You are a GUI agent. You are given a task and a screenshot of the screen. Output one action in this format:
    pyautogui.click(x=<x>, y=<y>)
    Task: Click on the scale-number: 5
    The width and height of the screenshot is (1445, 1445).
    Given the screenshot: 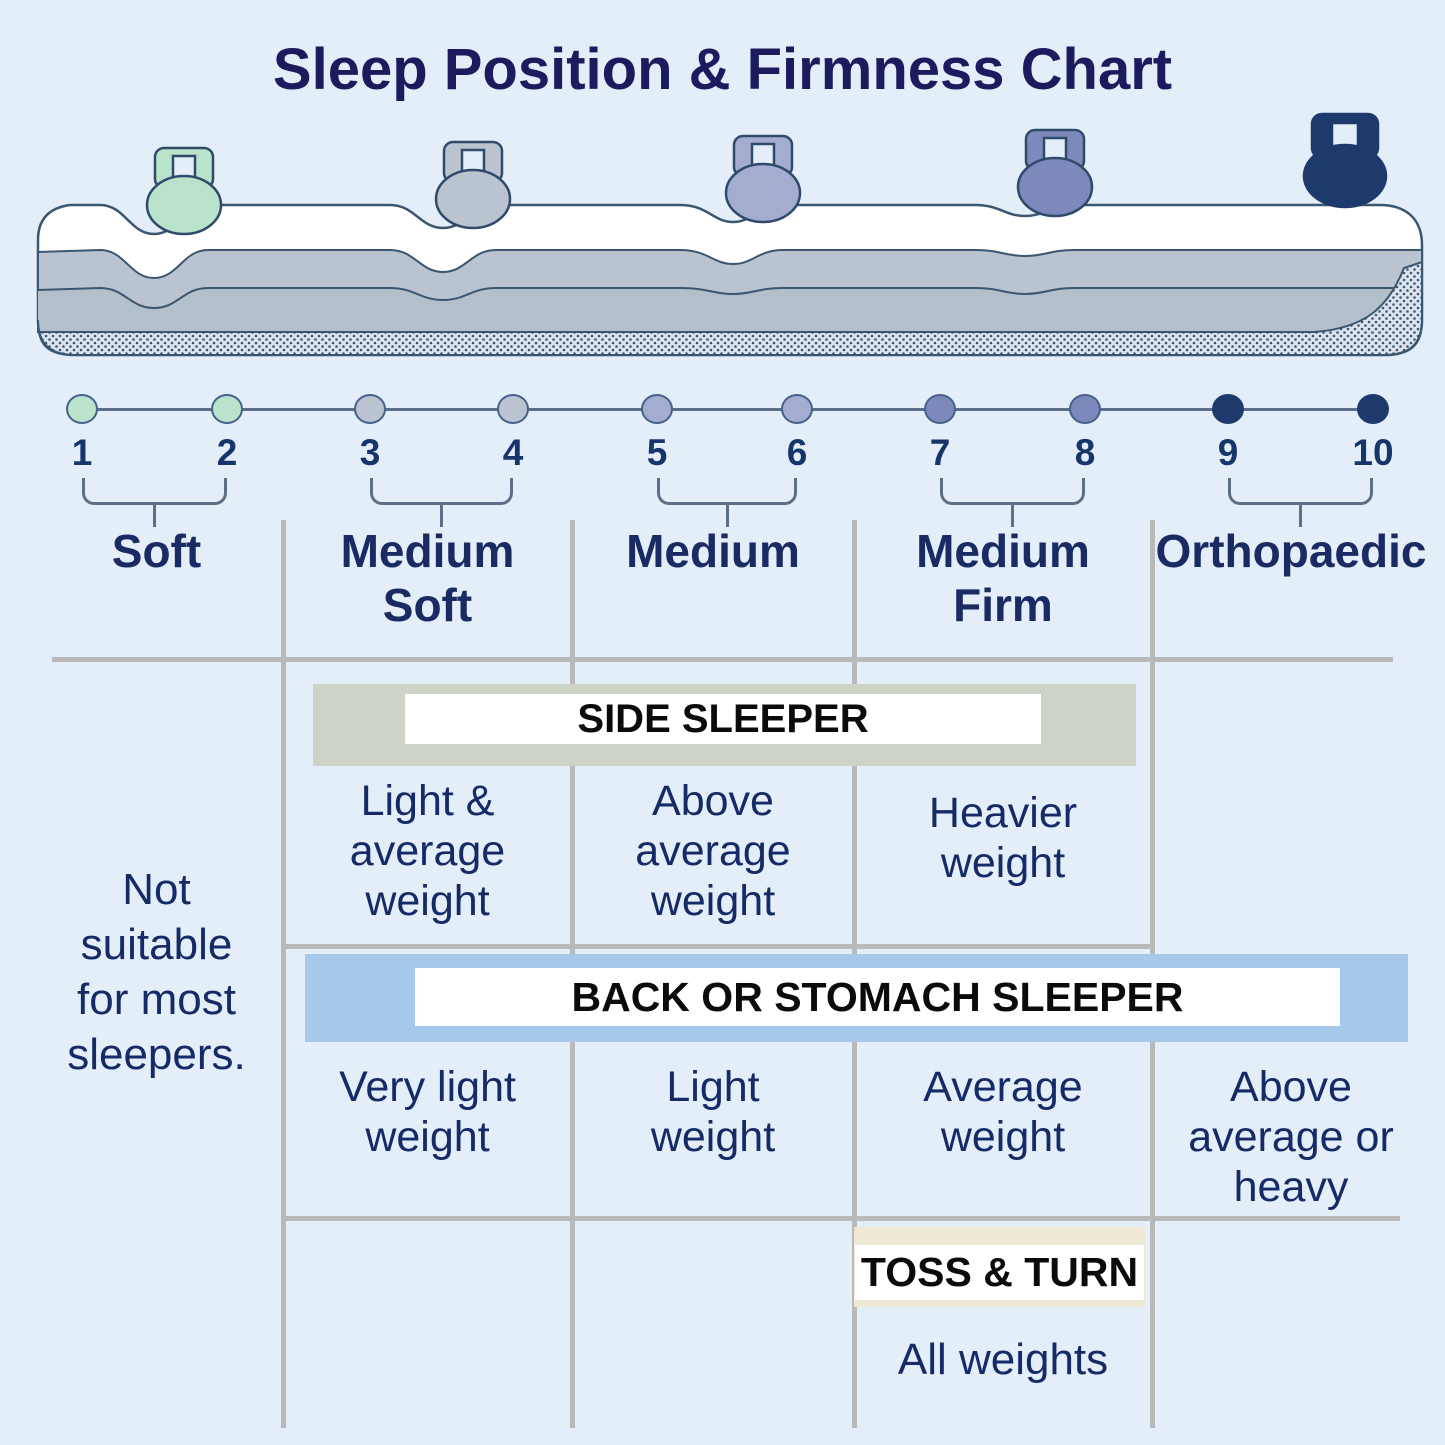 What is the action you would take?
    pyautogui.click(x=657, y=452)
    